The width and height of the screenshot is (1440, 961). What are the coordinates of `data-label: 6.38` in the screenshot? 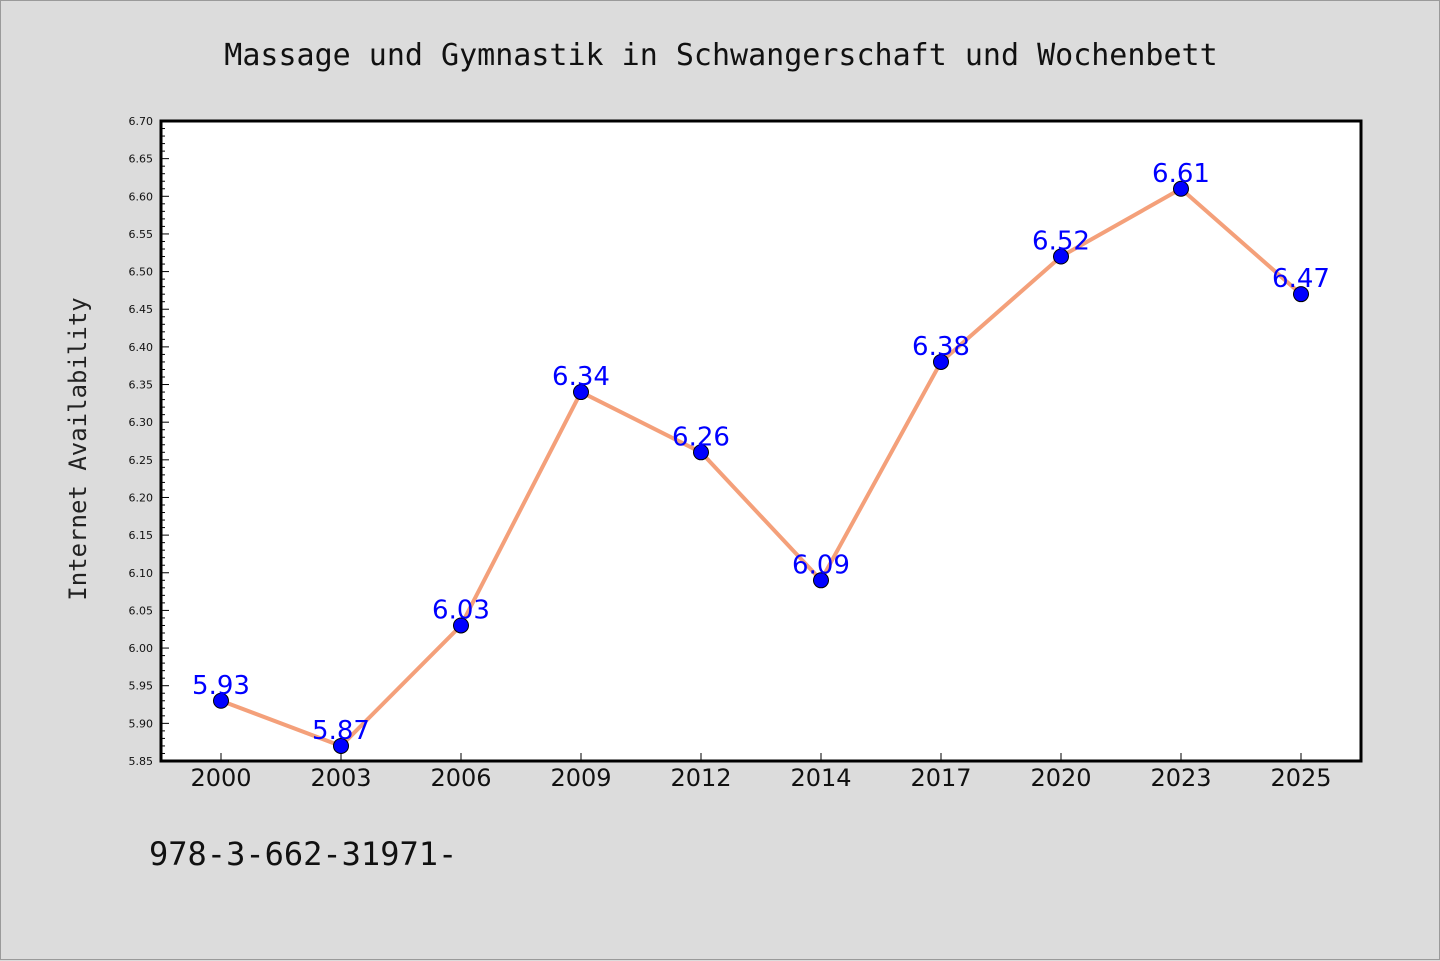 It's located at (941, 347).